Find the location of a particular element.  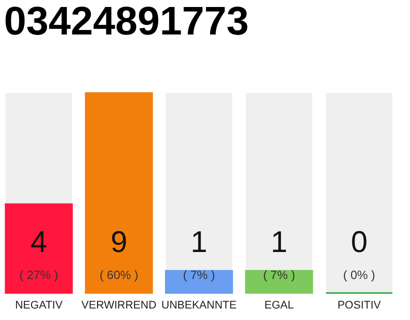

x-tick-label: POSITIV is located at coordinates (359, 306).